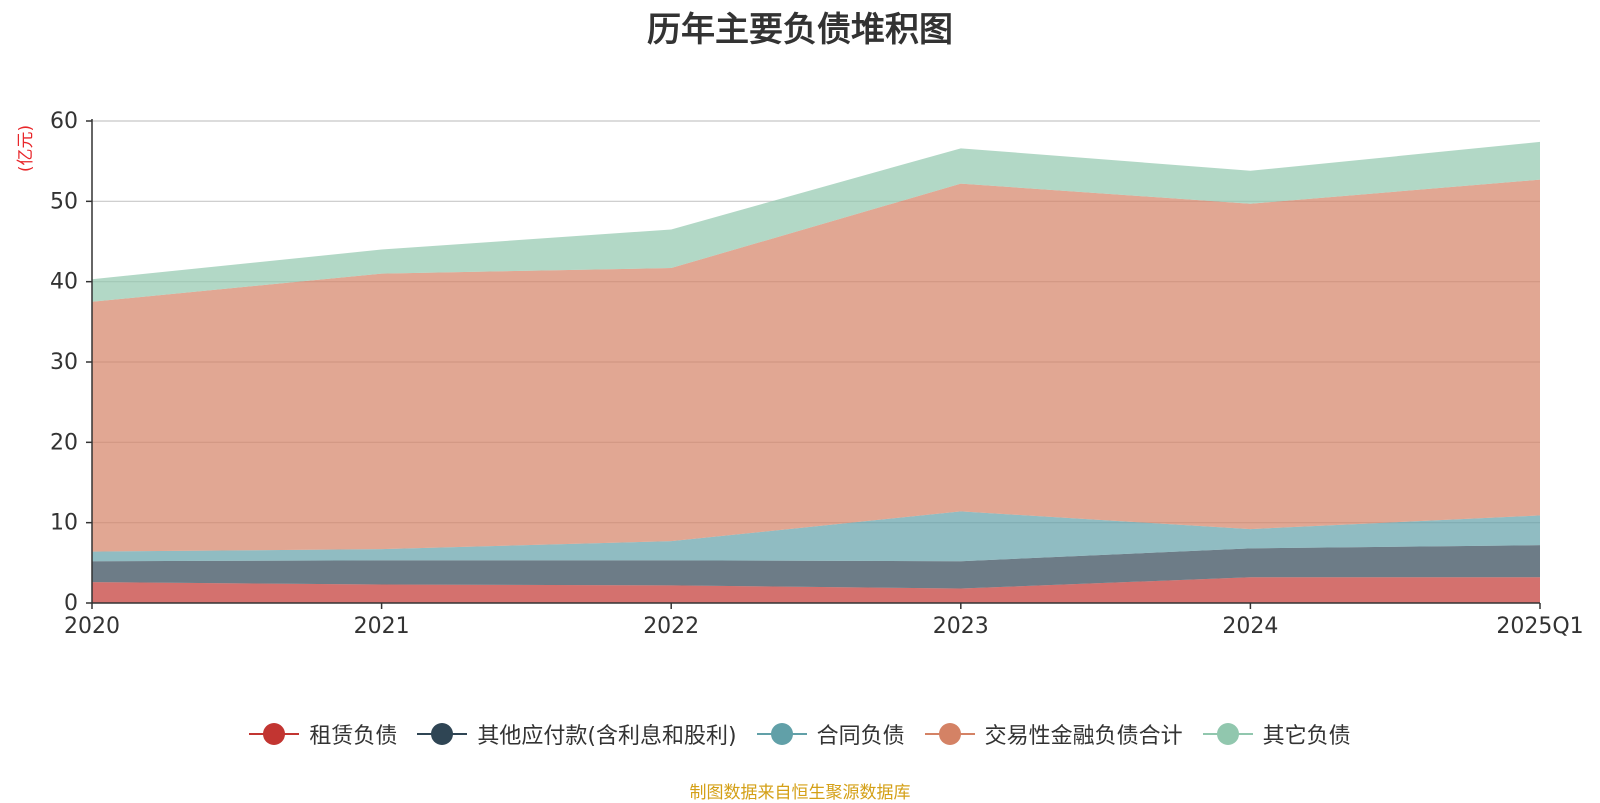 This screenshot has height=803, width=1600. What do you see at coordinates (1306, 736) in the screenshot?
I see `legend-label: 其它负债` at bounding box center [1306, 736].